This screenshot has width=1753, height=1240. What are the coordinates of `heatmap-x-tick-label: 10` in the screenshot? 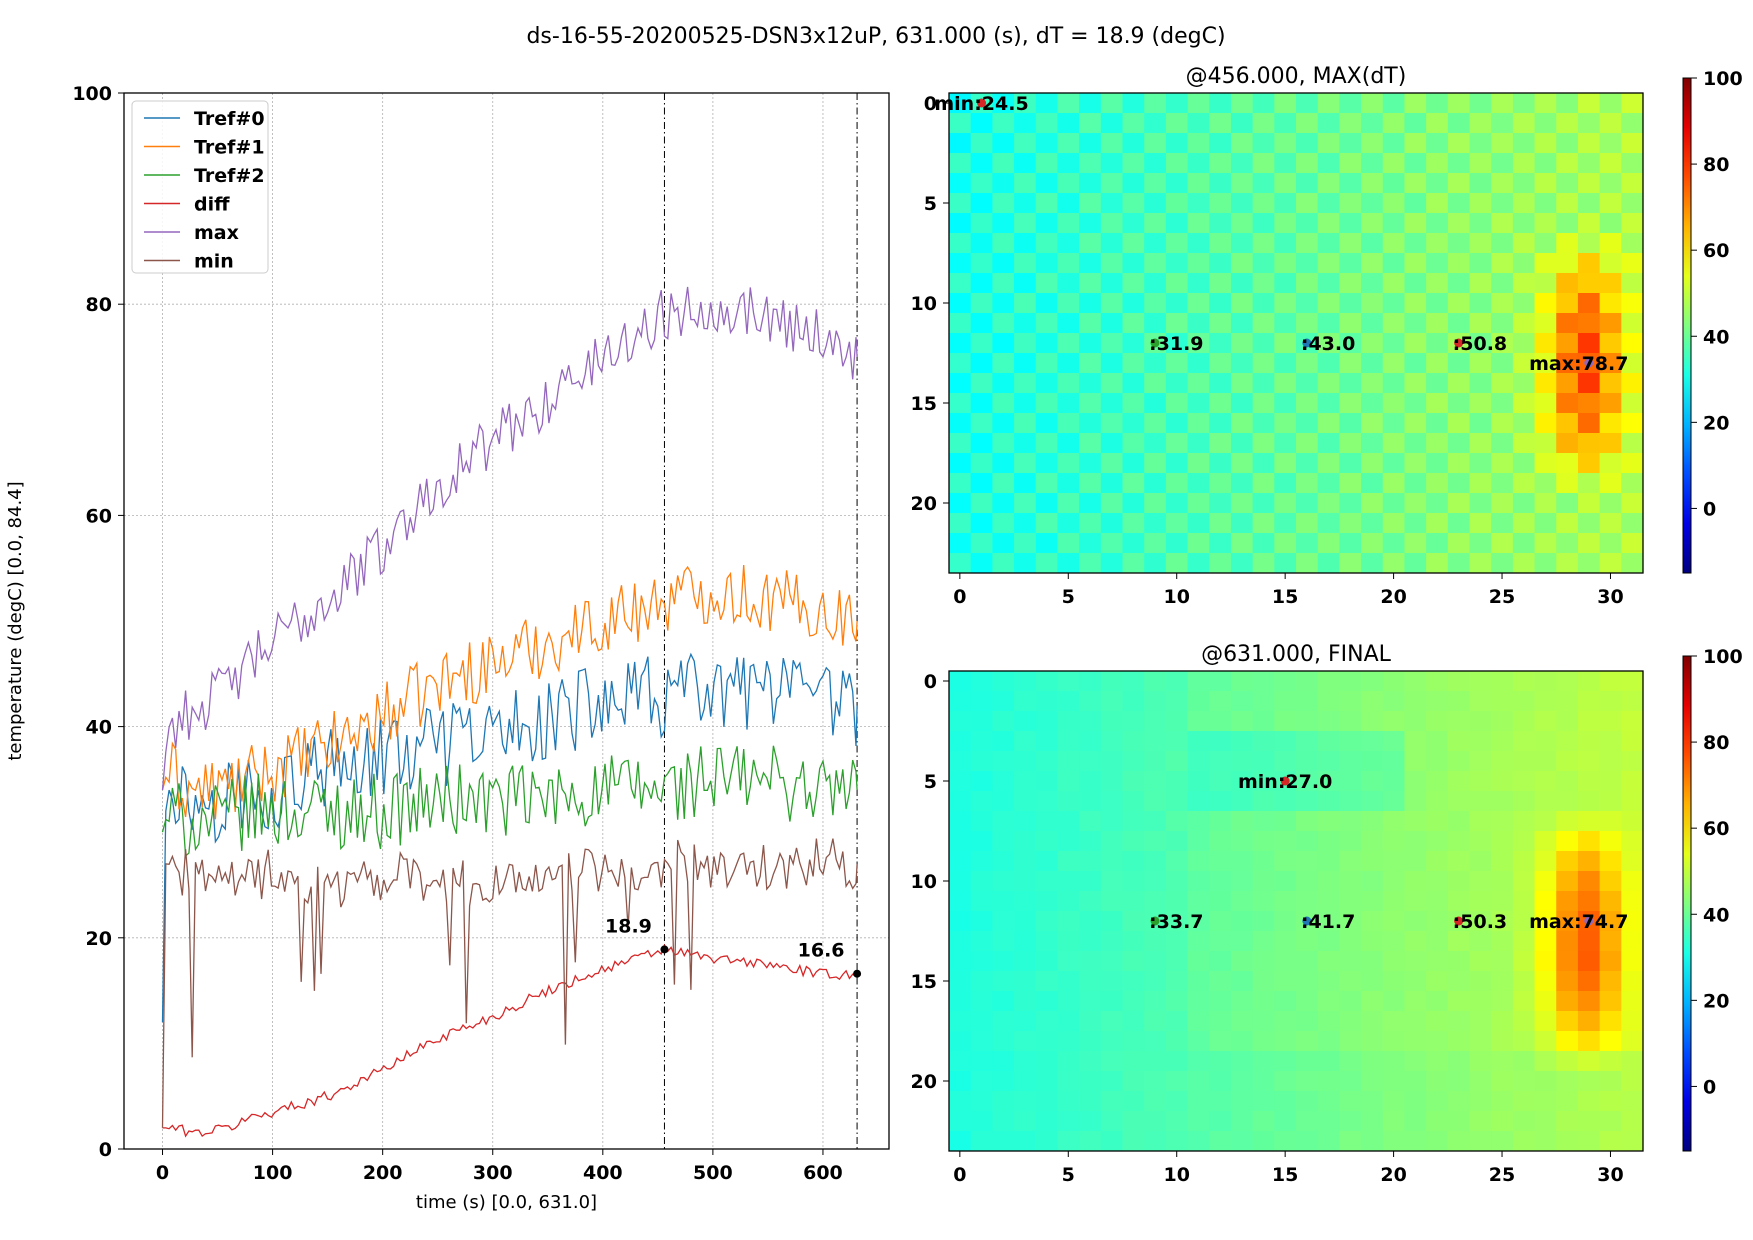 It's located at (1176, 1175).